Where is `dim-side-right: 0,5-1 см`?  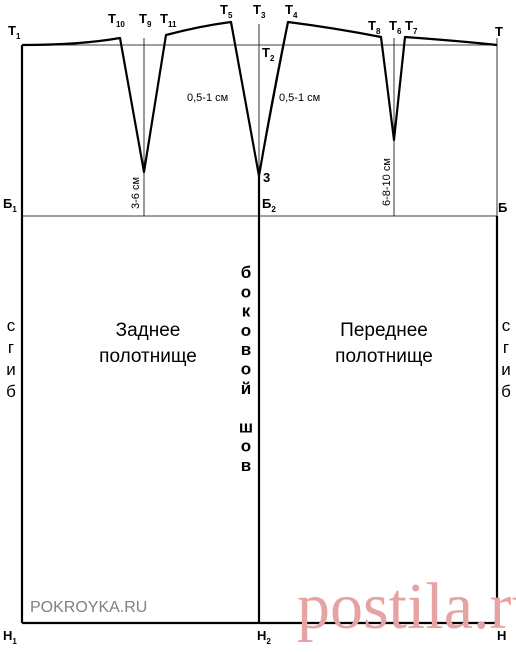
dim-side-right: 0,5-1 см is located at coordinates (299, 98).